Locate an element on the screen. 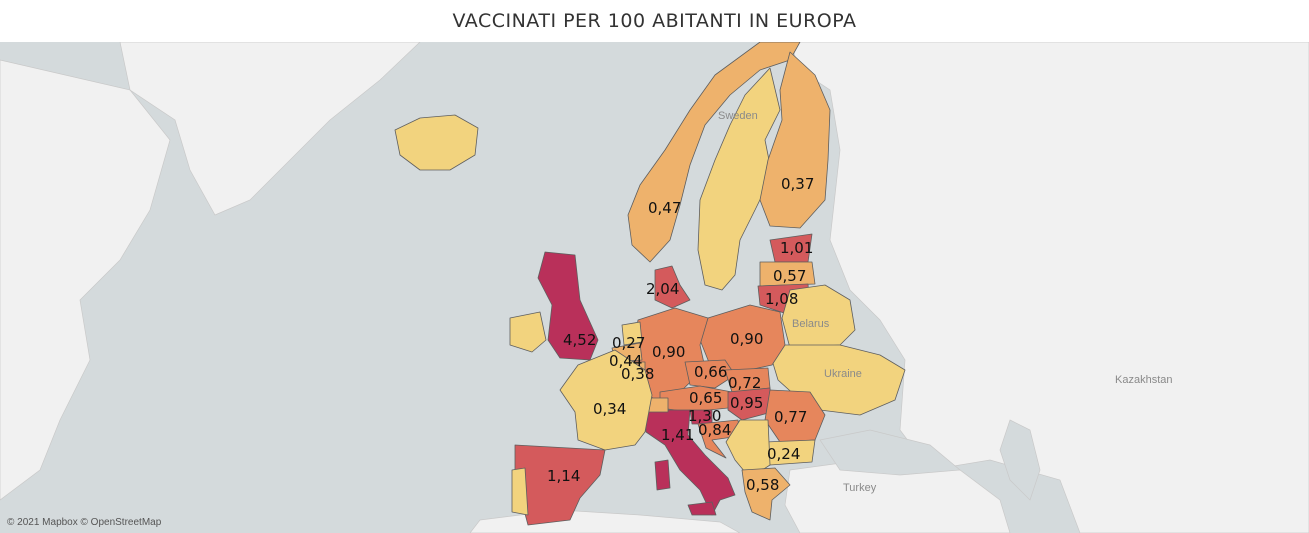 The image size is (1309, 533). country-croatia is located at coordinates (719, 439).